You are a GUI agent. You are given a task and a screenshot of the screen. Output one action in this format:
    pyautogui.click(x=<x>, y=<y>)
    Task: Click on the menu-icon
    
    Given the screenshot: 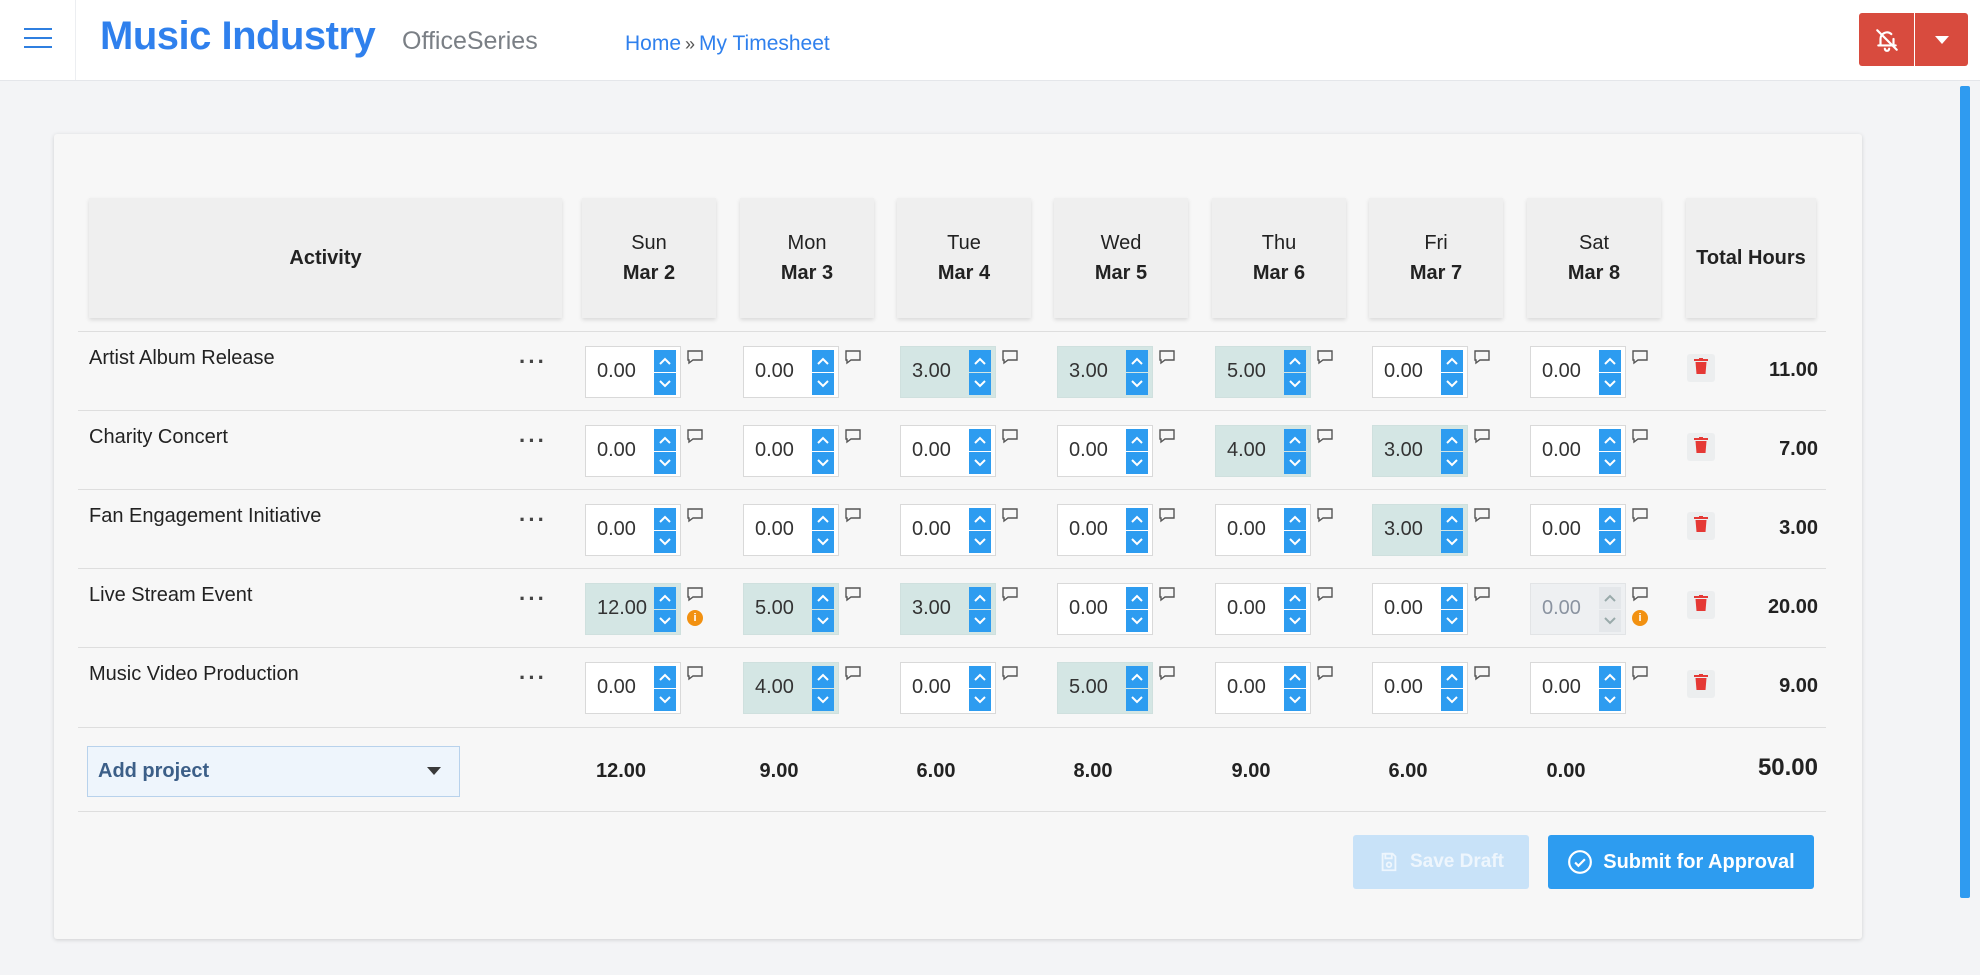 What is the action you would take?
    pyautogui.click(x=38, y=39)
    